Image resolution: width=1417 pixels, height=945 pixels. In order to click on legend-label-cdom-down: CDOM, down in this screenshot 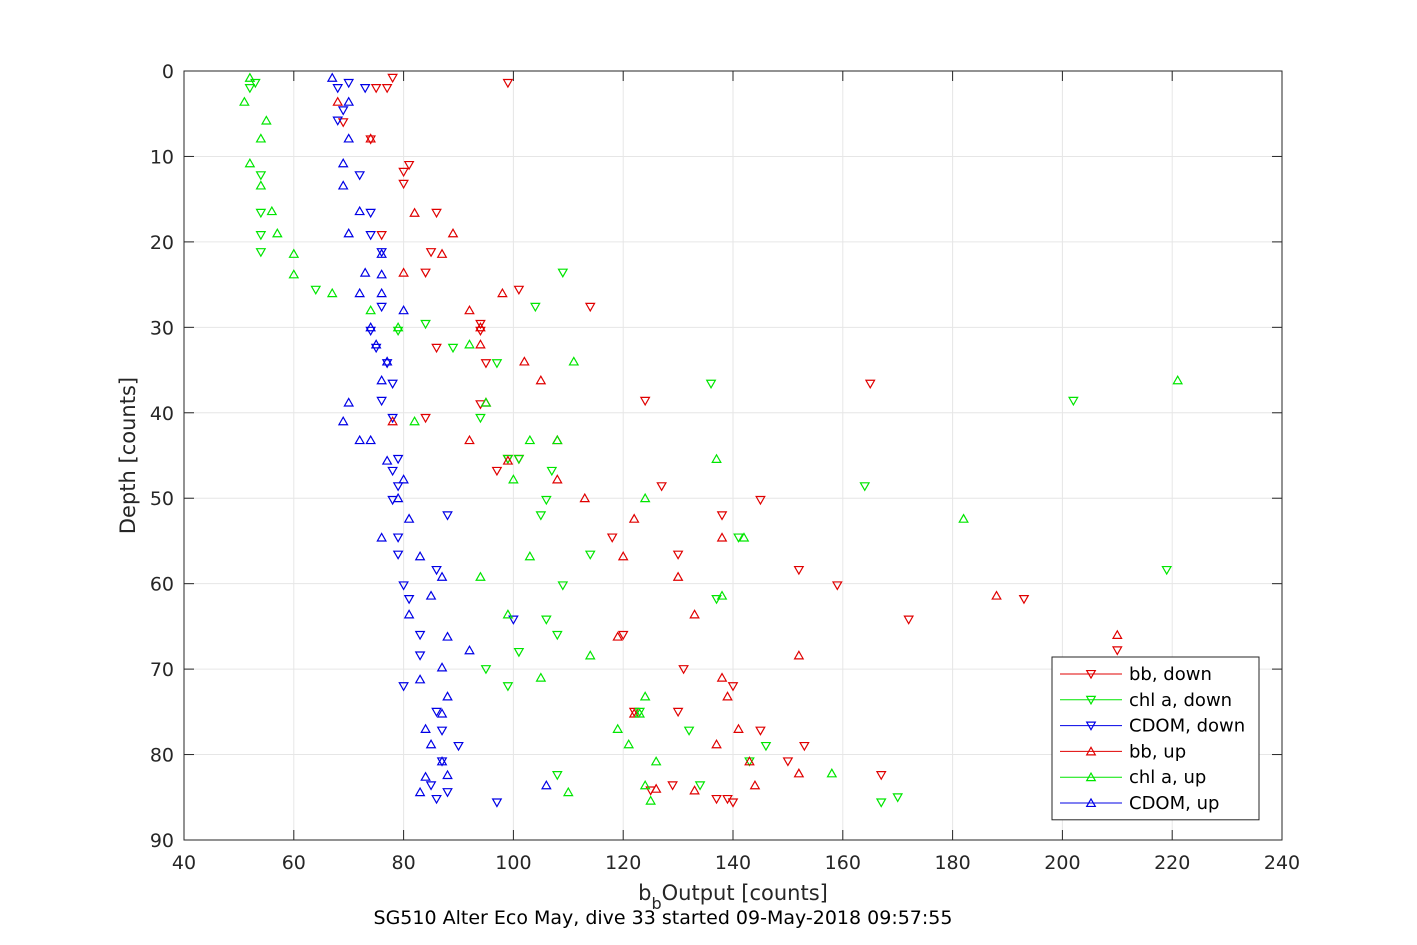, I will do `click(1187, 726)`.